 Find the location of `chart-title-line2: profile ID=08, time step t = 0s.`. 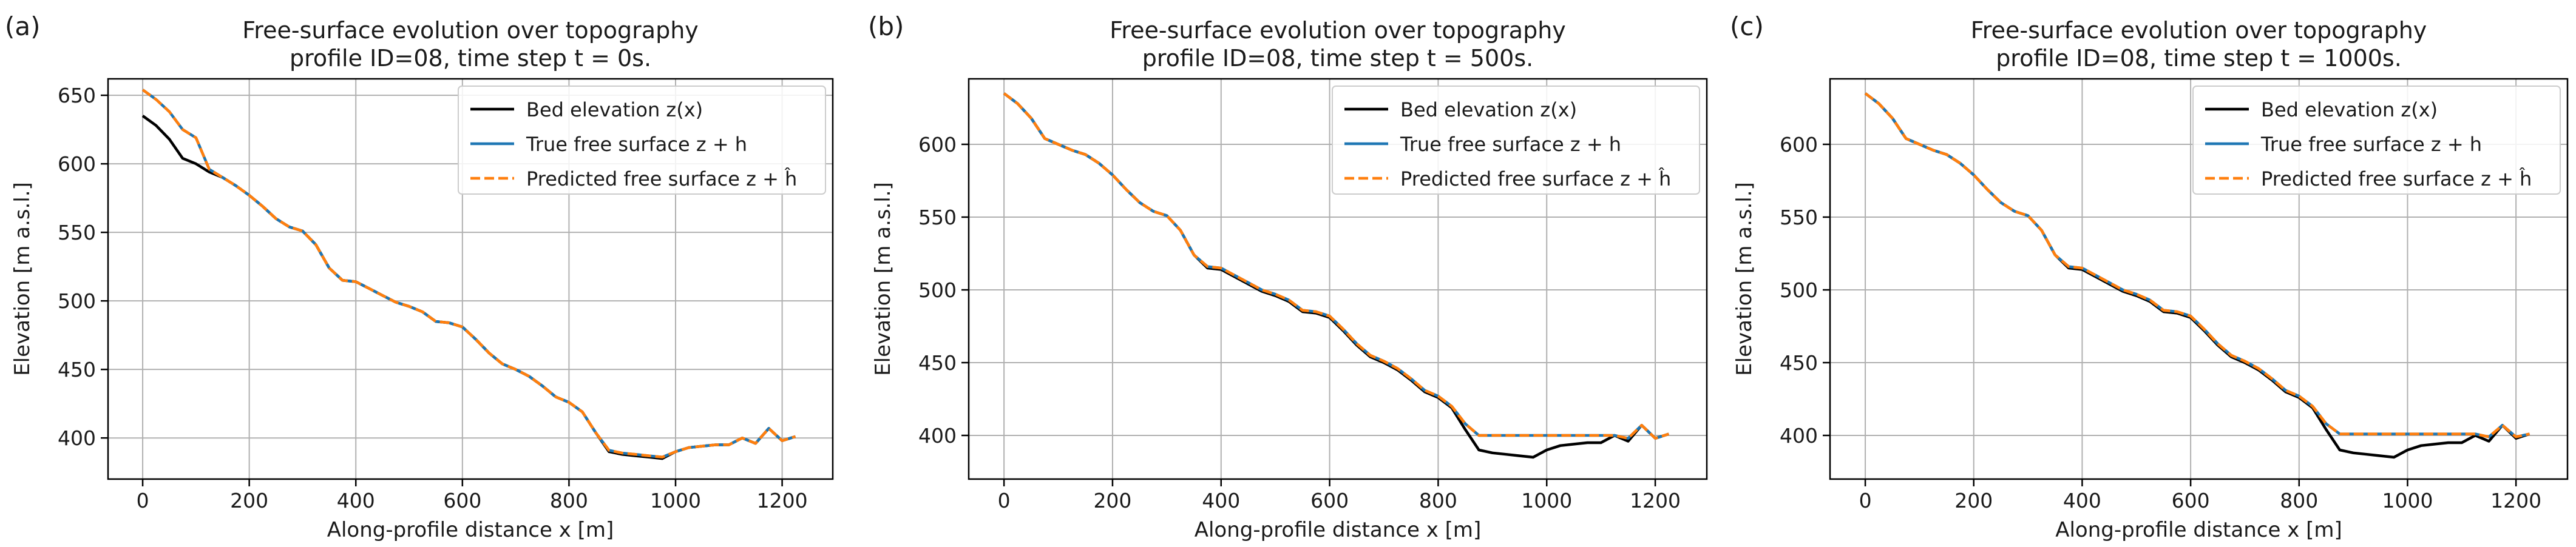

chart-title-line2: profile ID=08, time step t = 0s. is located at coordinates (470, 58).